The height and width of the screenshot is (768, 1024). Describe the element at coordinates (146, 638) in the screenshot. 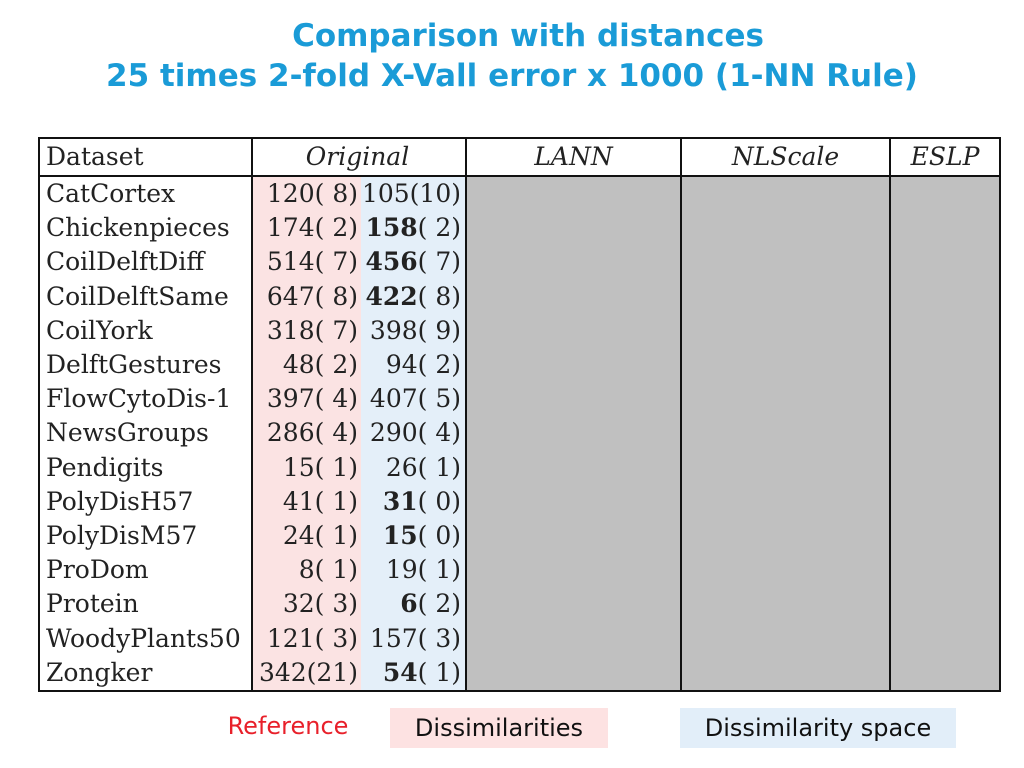

I see `dataset-name-cell: WoodyPlants50` at that location.